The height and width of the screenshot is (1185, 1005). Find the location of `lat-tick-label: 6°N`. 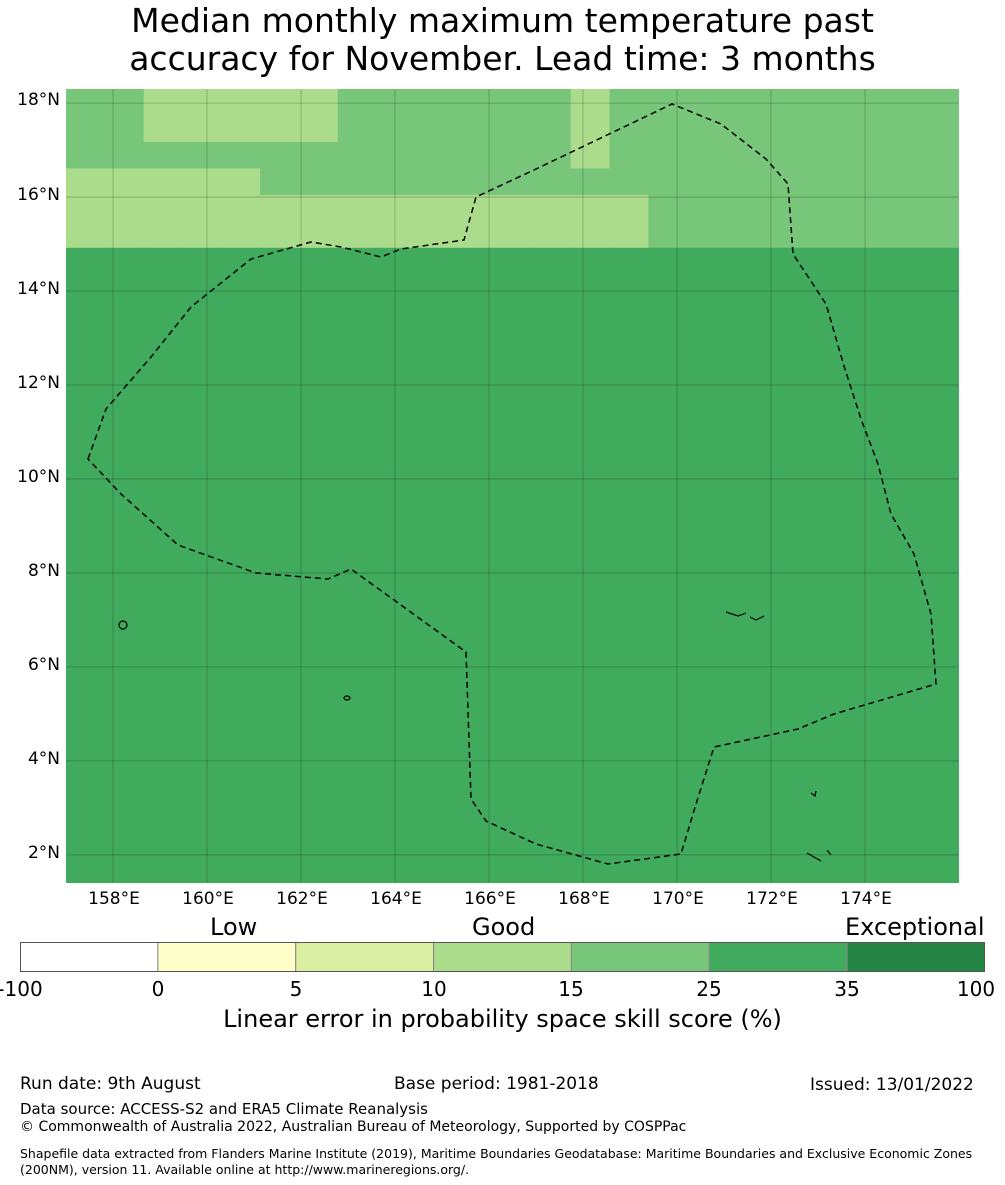

lat-tick-label: 6°N is located at coordinates (43, 665).